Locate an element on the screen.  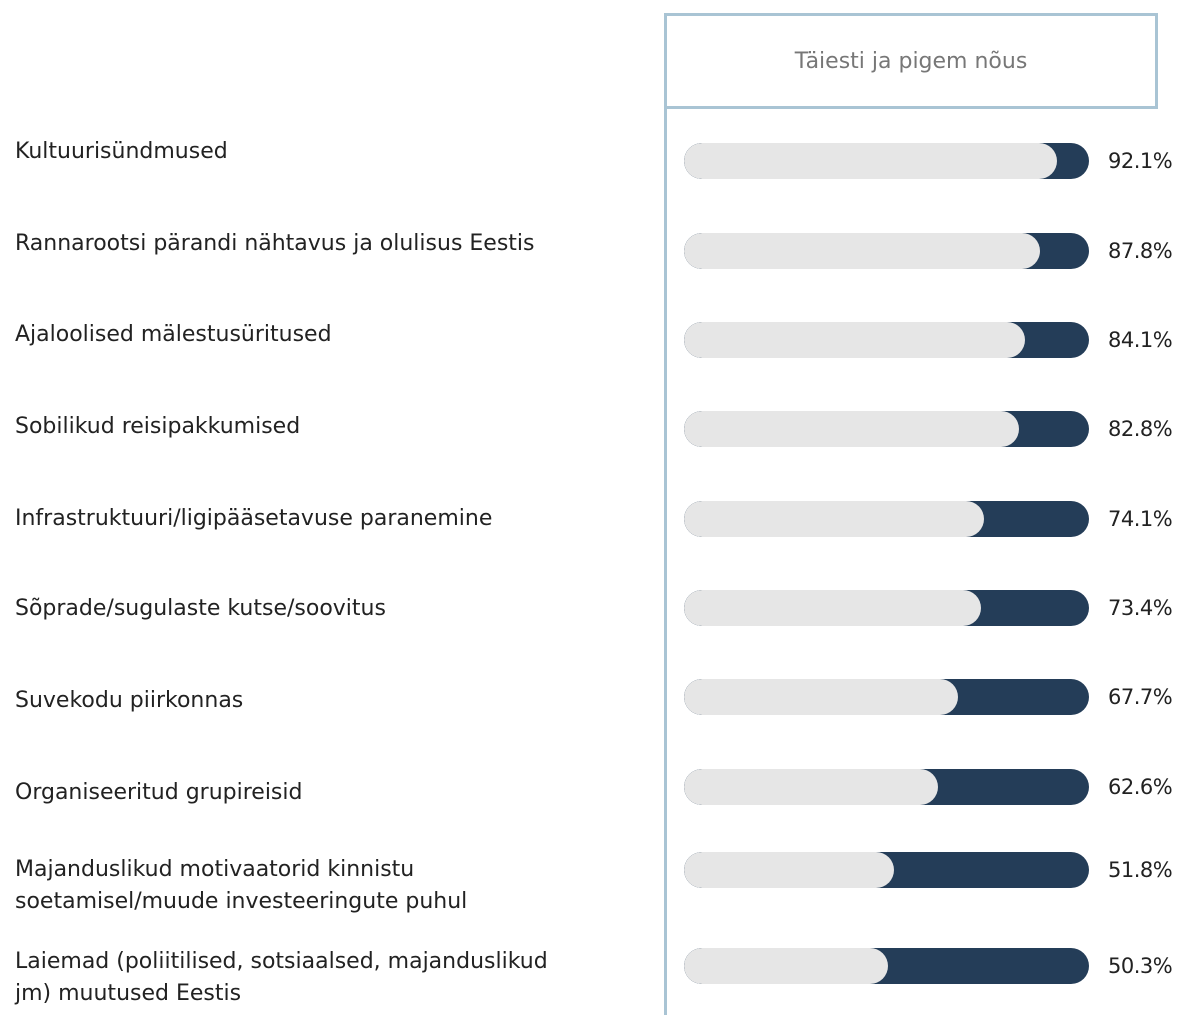
category-label: Ajaloolised mälestusüritused is located at coordinates (173, 334).